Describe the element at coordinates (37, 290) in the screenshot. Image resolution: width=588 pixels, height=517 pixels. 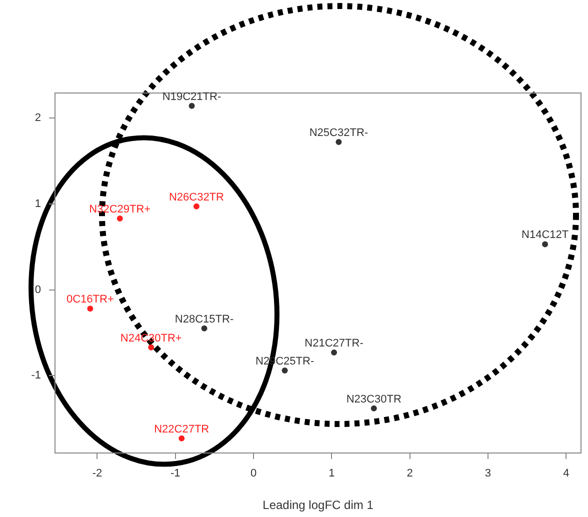
I see `y-tick-label: 0` at that location.